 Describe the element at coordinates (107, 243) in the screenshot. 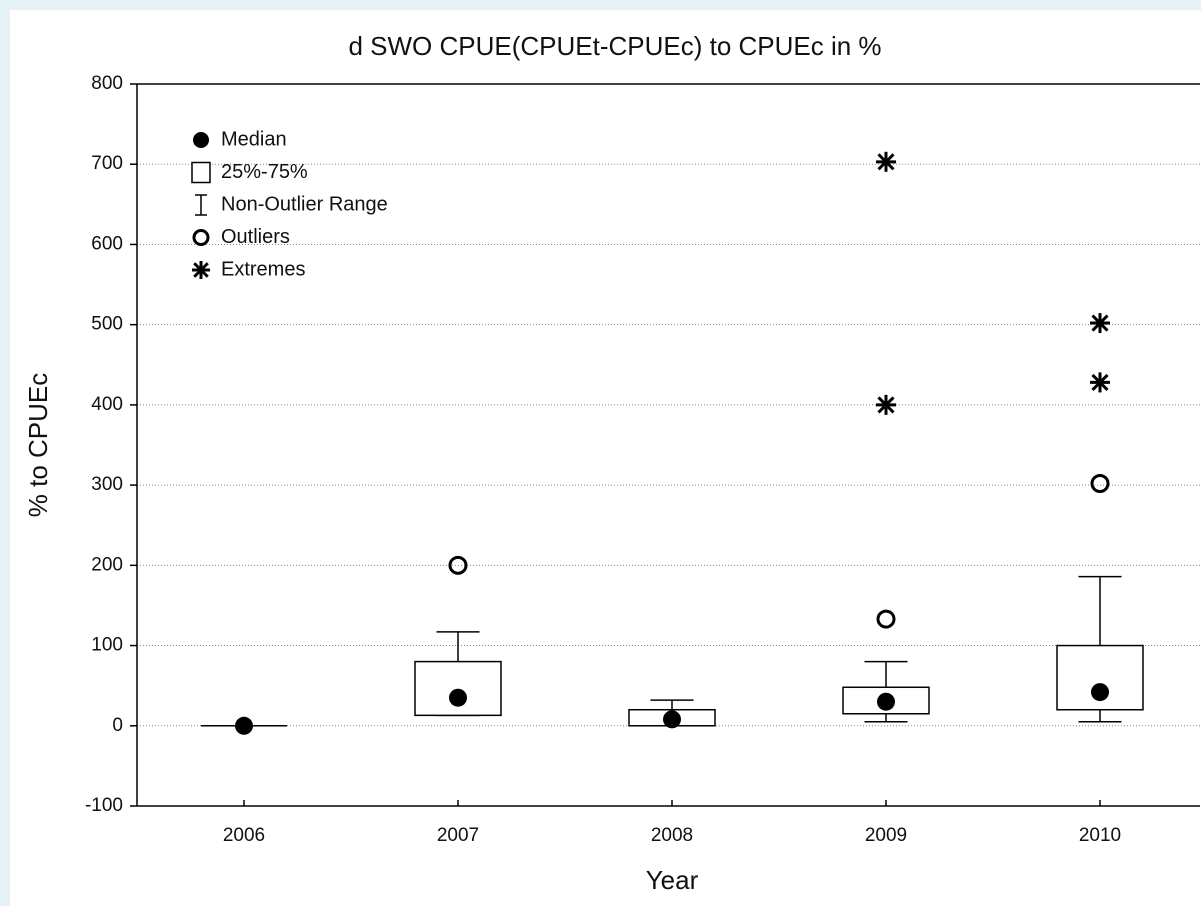

I see `y-tick-label: 600` at that location.